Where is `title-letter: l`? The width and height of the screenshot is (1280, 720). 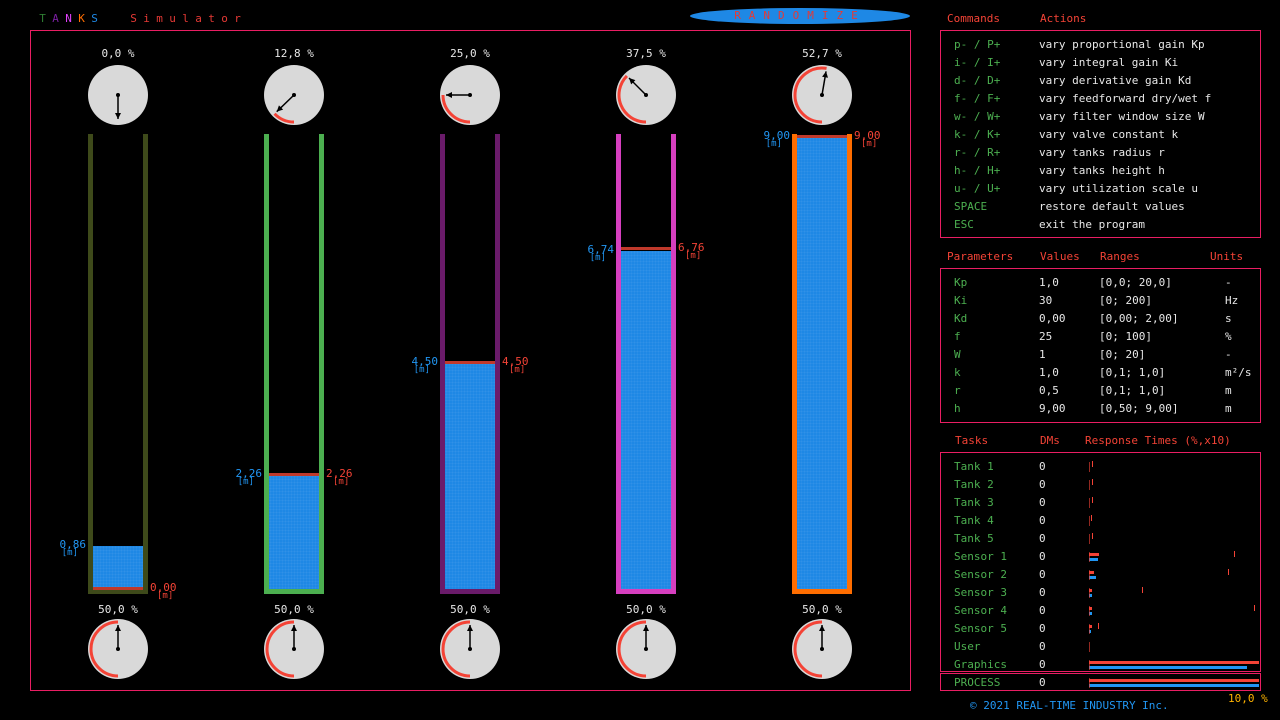 title-letter: l is located at coordinates (185, 18).